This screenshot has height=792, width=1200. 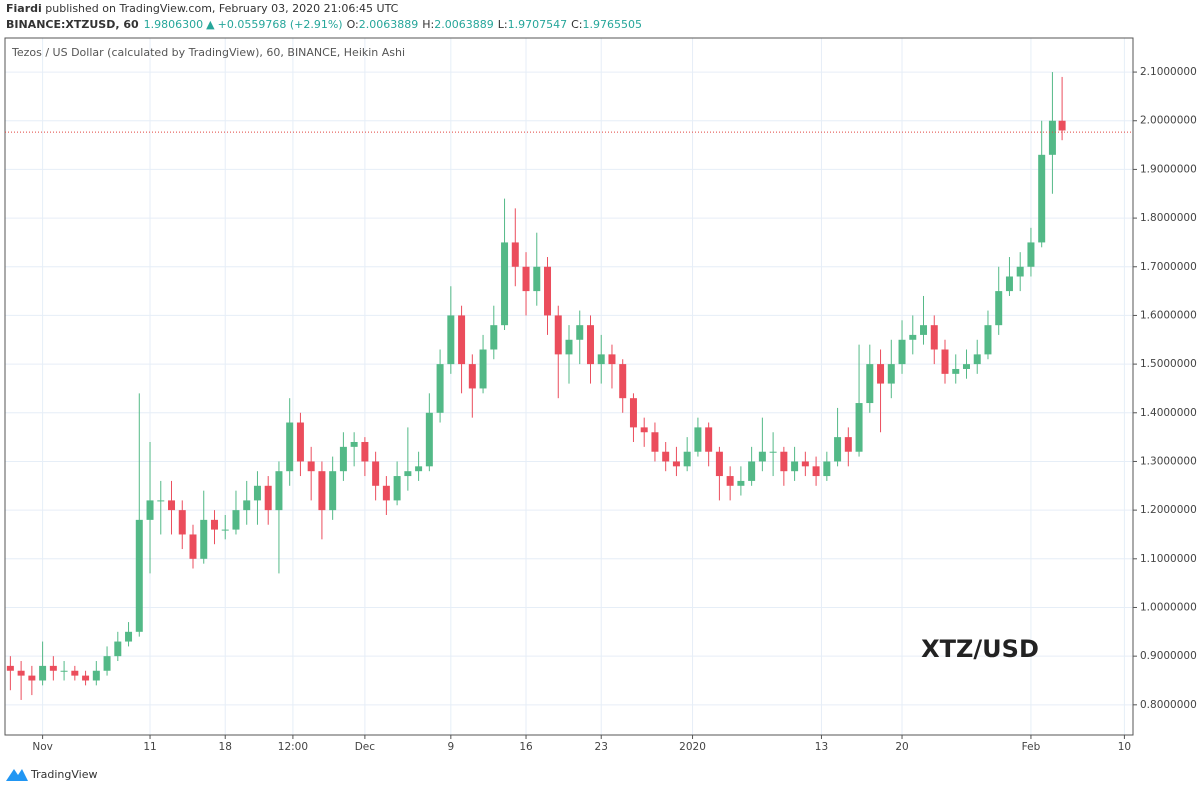 What do you see at coordinates (1124, 747) in the screenshot?
I see `x-tick-label: 10` at bounding box center [1124, 747].